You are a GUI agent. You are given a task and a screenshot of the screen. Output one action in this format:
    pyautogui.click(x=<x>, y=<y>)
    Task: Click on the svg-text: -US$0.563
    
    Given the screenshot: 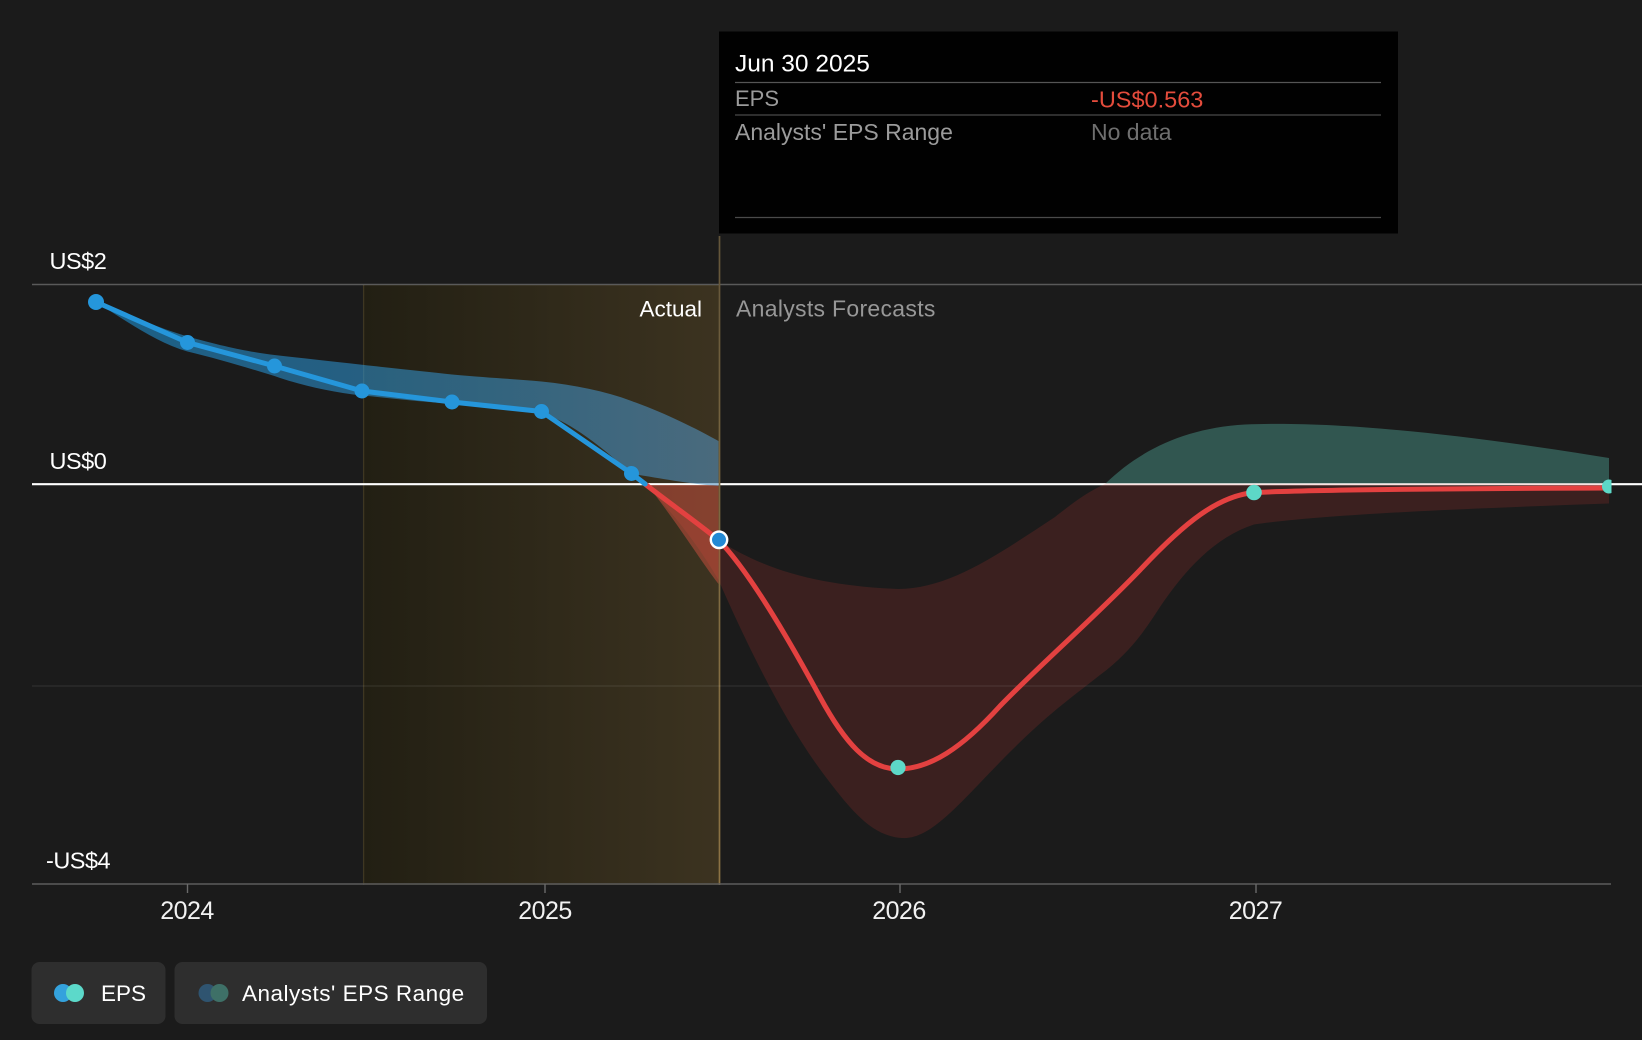 What is the action you would take?
    pyautogui.click(x=1147, y=100)
    